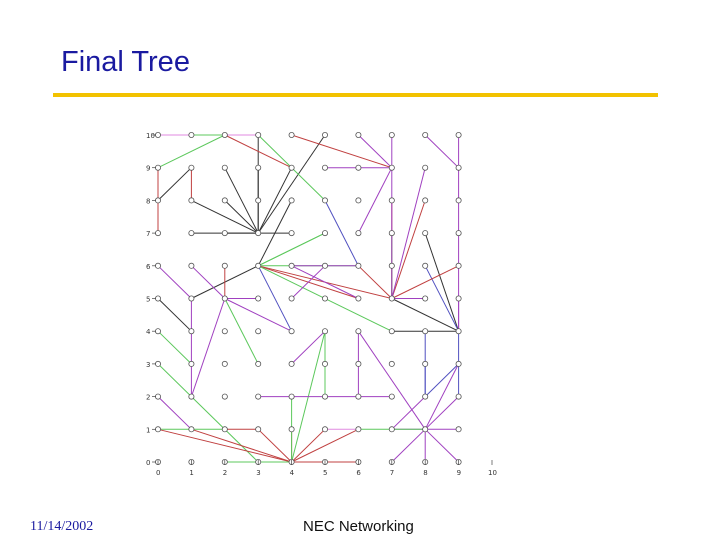  I want to click on y-tick-label: 8, so click(148, 201).